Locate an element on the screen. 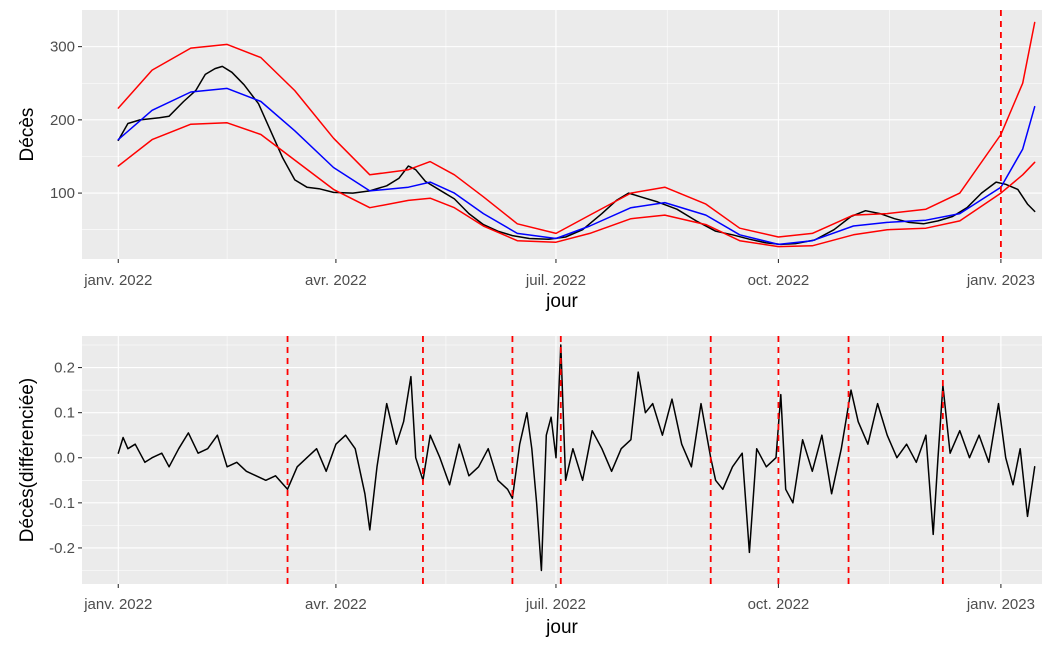 This screenshot has height=649, width=1063. y-axis-title: Décès(différenciée) is located at coordinates (27, 460).